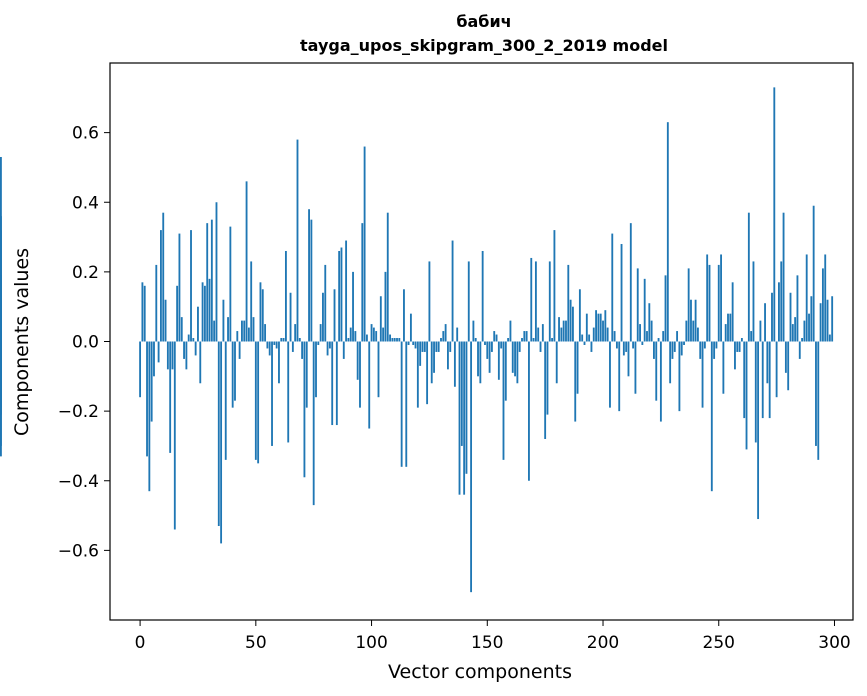 This screenshot has height=696, width=867. I want to click on y-axis-label: Components values, so click(22, 342).